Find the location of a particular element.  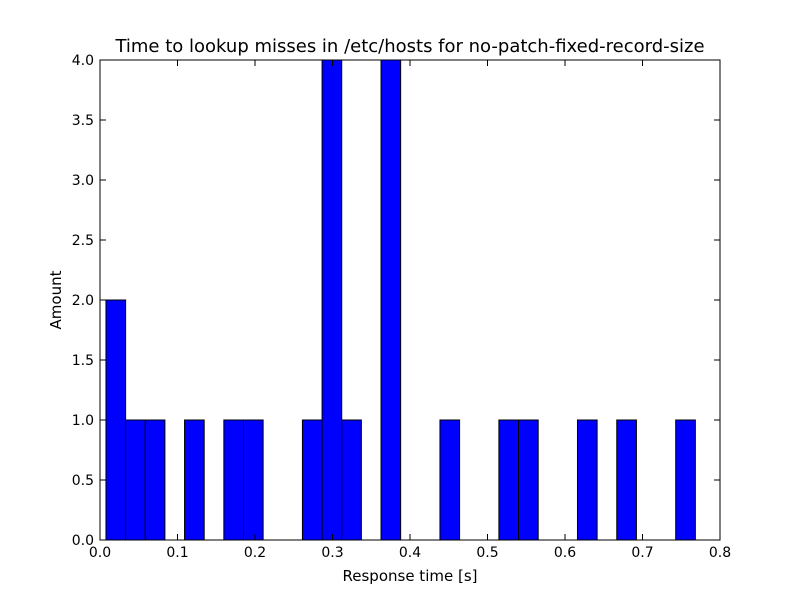

y-tick-label: 2.5 is located at coordinates (83, 241).